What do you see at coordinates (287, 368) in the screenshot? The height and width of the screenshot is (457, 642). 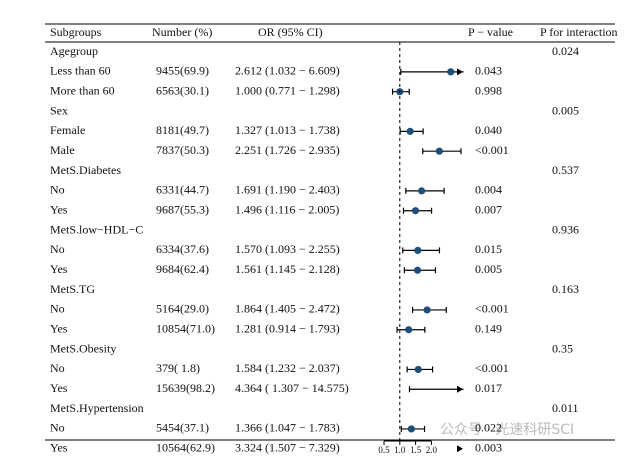 I see `or-ci: 1.584 (1.232 − 2.037)` at bounding box center [287, 368].